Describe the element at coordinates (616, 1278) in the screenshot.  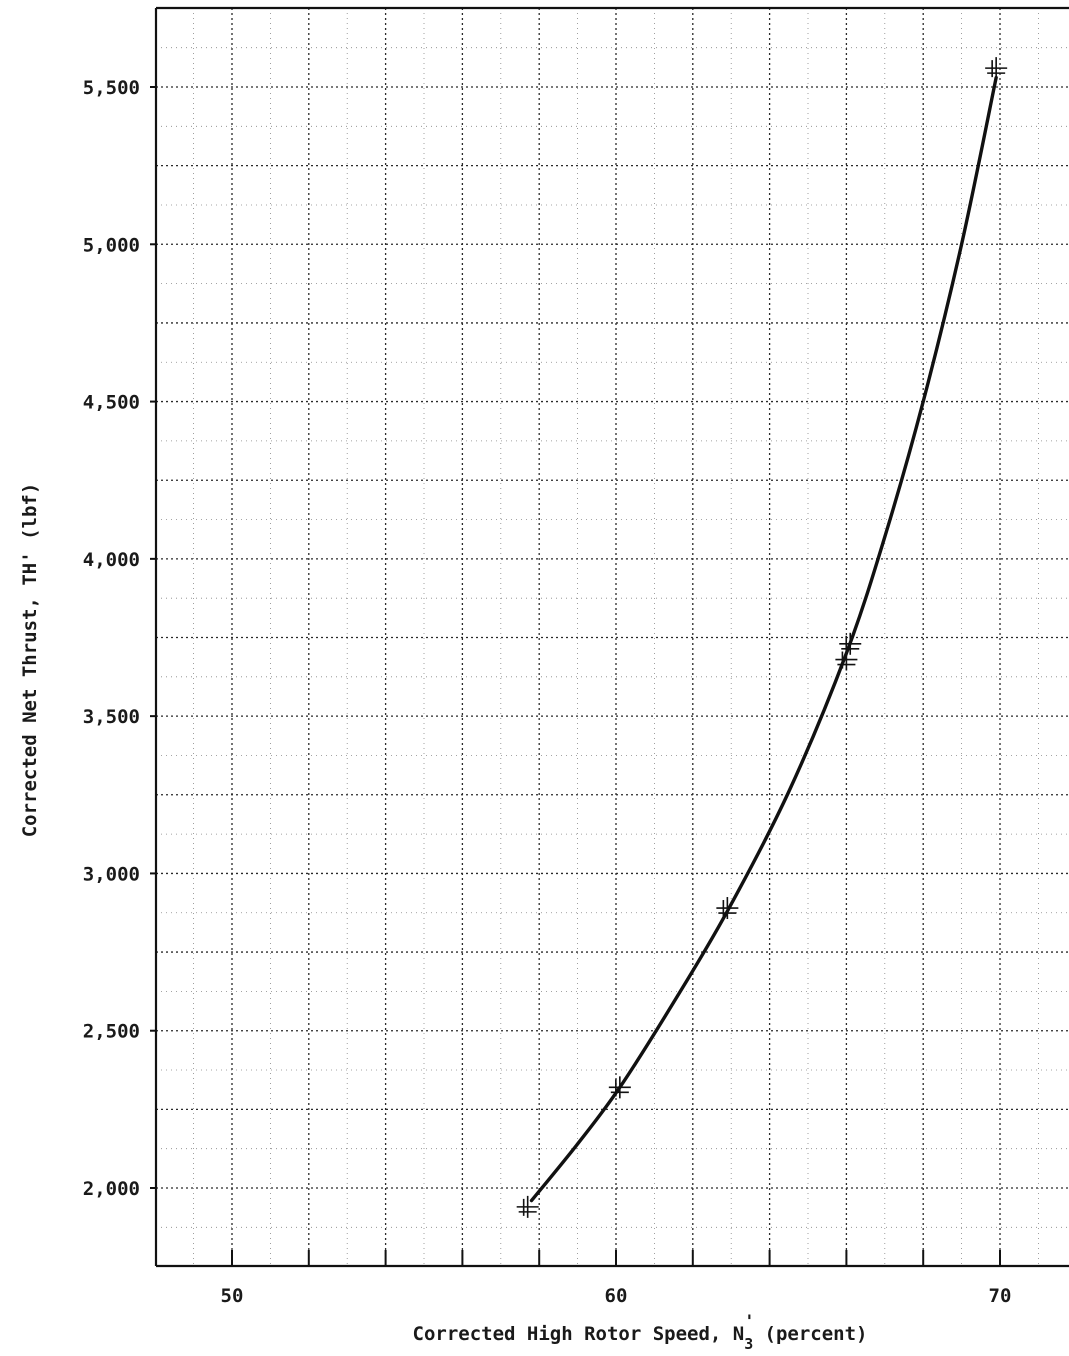
I see `x-axis-ticks: 50 60 70` at that location.